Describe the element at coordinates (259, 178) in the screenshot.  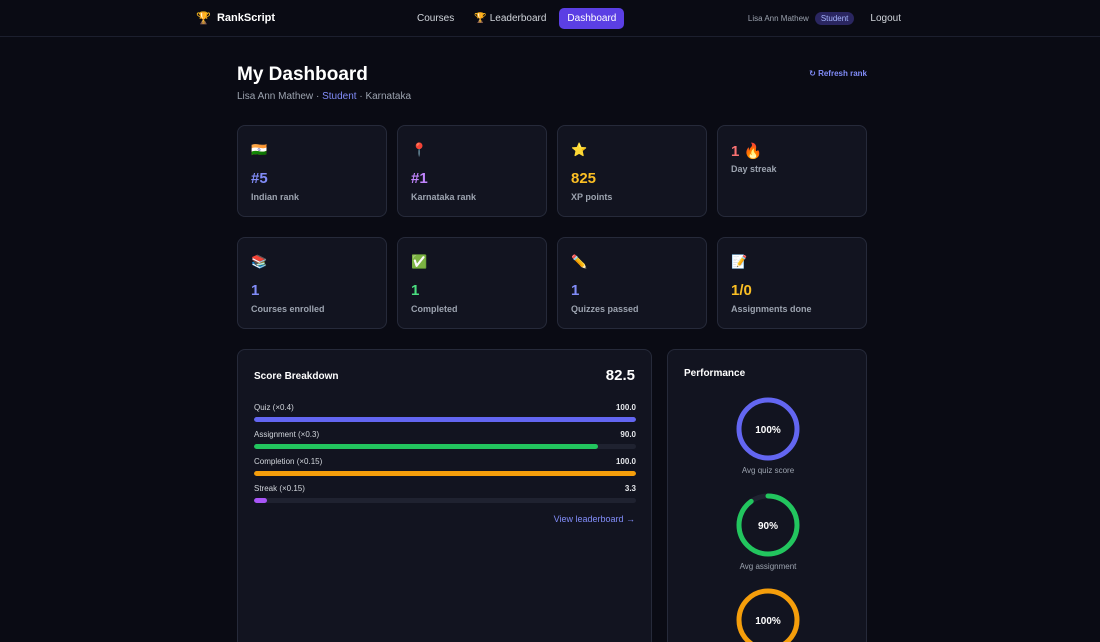
I see `stat-value: #5` at that location.